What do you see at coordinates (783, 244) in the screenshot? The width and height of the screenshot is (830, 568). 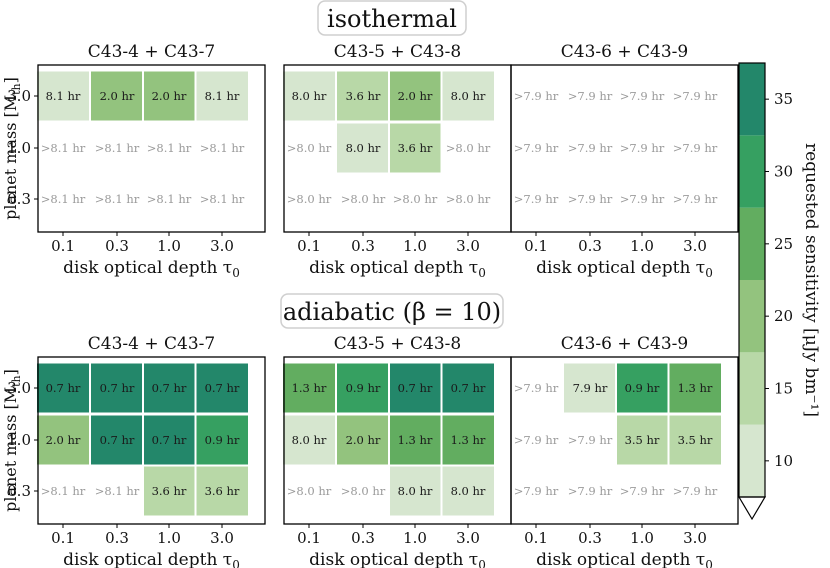 I see `colorbar-tick-label: 25` at bounding box center [783, 244].